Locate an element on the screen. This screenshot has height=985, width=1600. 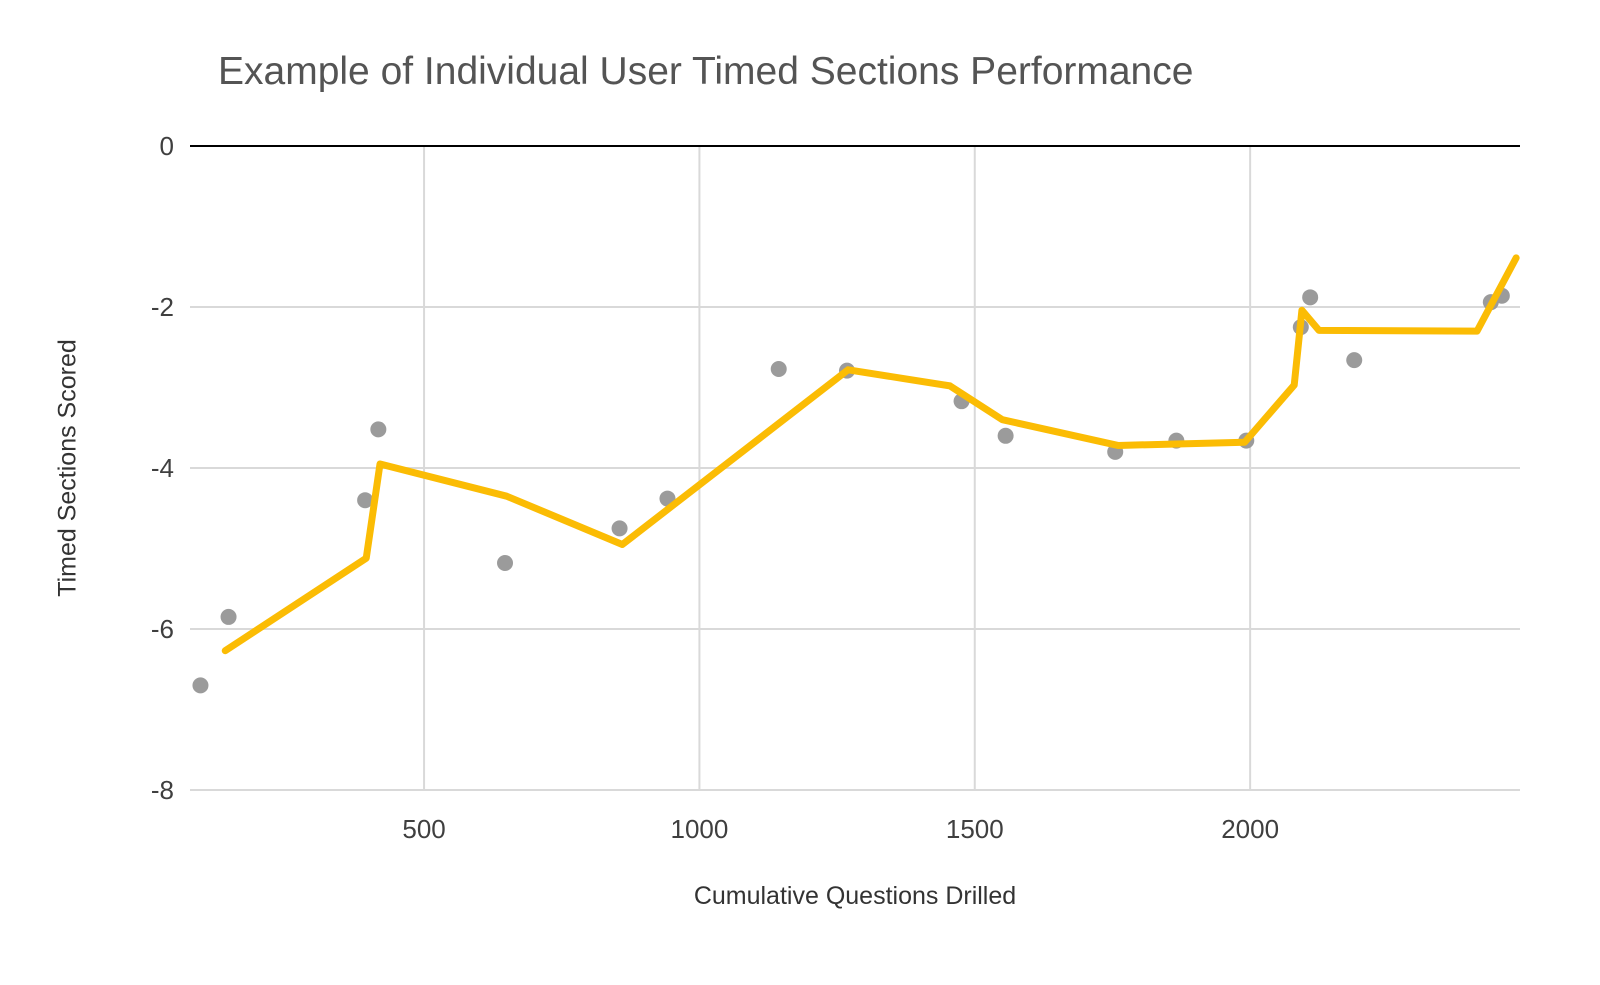
y-tick-label: 0 is located at coordinates (167, 146).